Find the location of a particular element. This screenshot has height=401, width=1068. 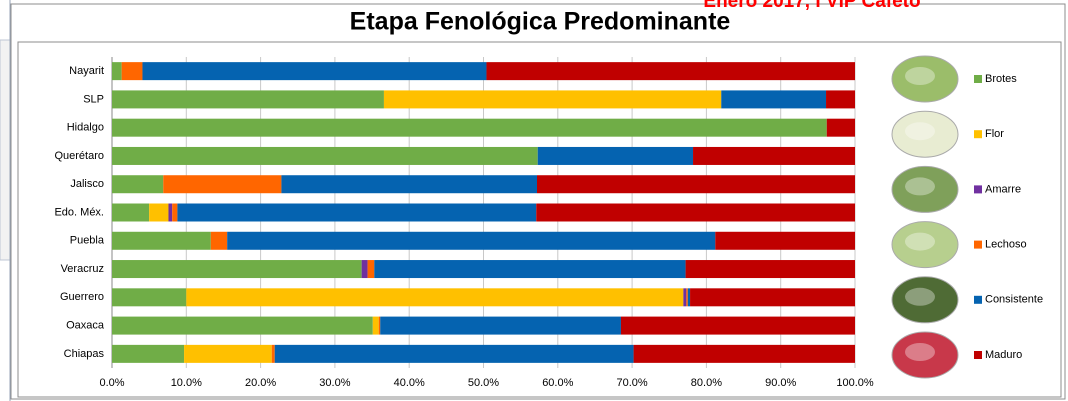

chart-subtitle: Enero 2017, I VIP Cafeto is located at coordinates (811, 6).